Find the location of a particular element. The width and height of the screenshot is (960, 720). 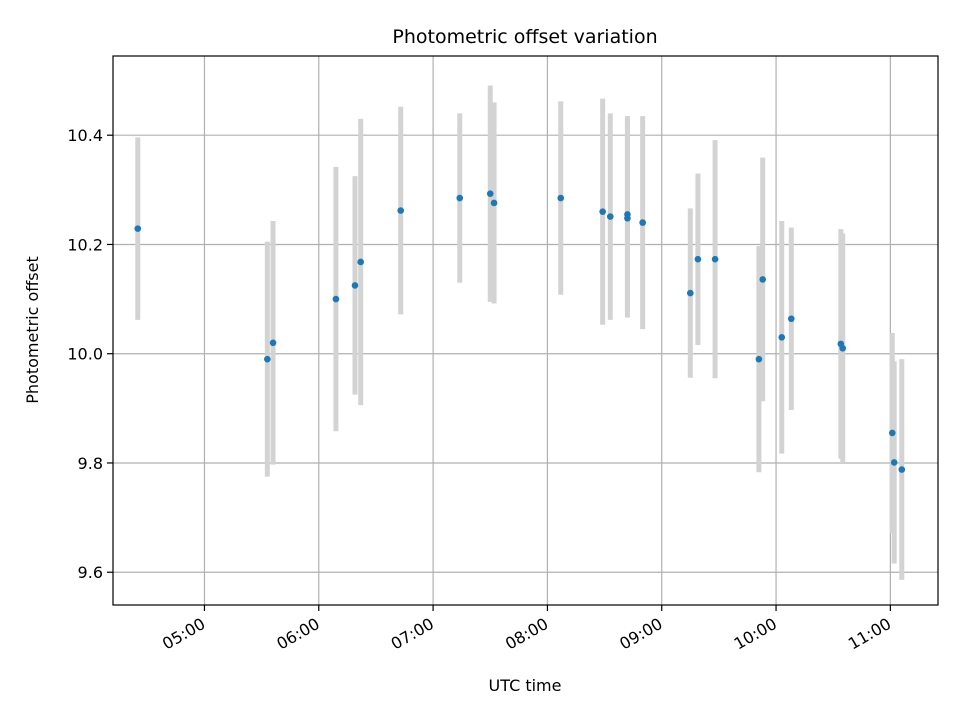

y-tick-label: 10.0 is located at coordinates (85, 354).